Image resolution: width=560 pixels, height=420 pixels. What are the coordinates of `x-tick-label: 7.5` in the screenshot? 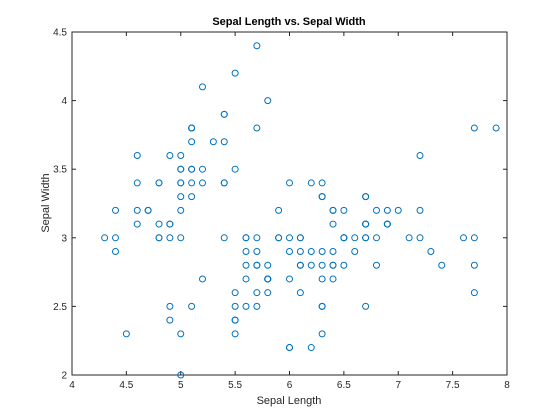 It's located at (453, 385).